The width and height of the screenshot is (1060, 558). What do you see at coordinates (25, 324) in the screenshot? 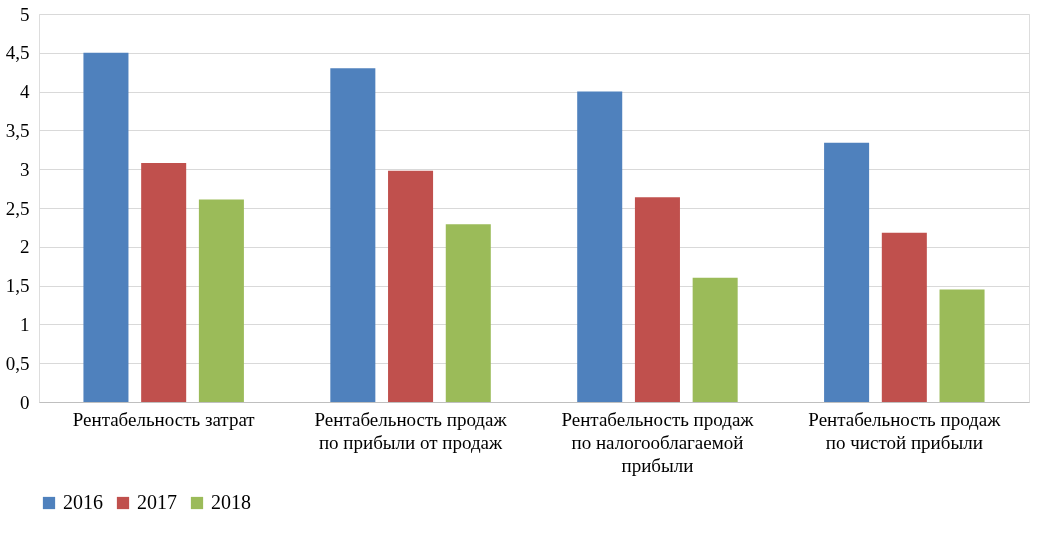
I see `y-tick-label: 1` at bounding box center [25, 324].